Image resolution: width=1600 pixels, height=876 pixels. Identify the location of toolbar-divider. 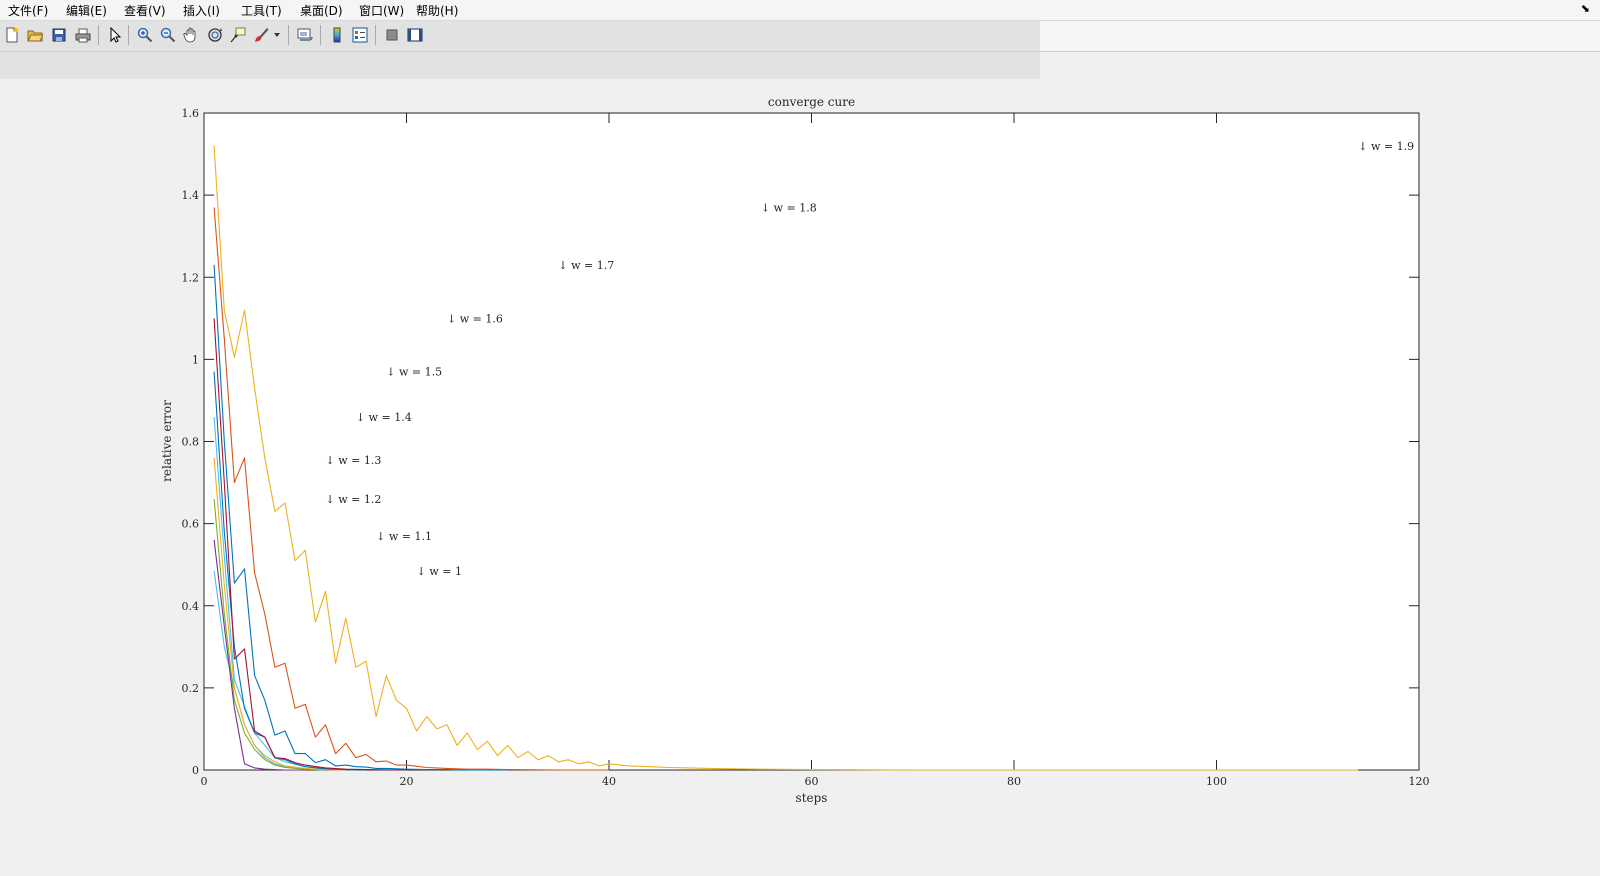
(520, 51).